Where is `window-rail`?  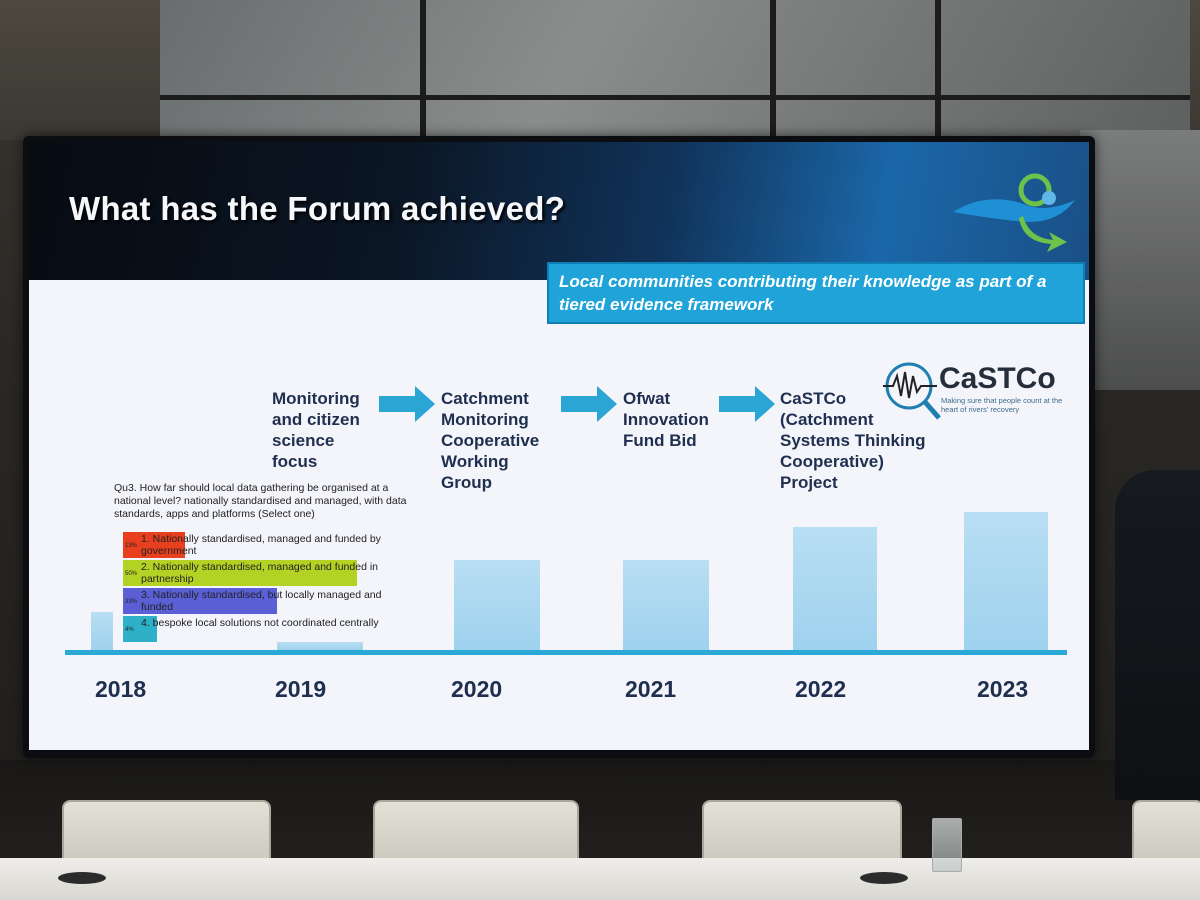 window-rail is located at coordinates (675, 97).